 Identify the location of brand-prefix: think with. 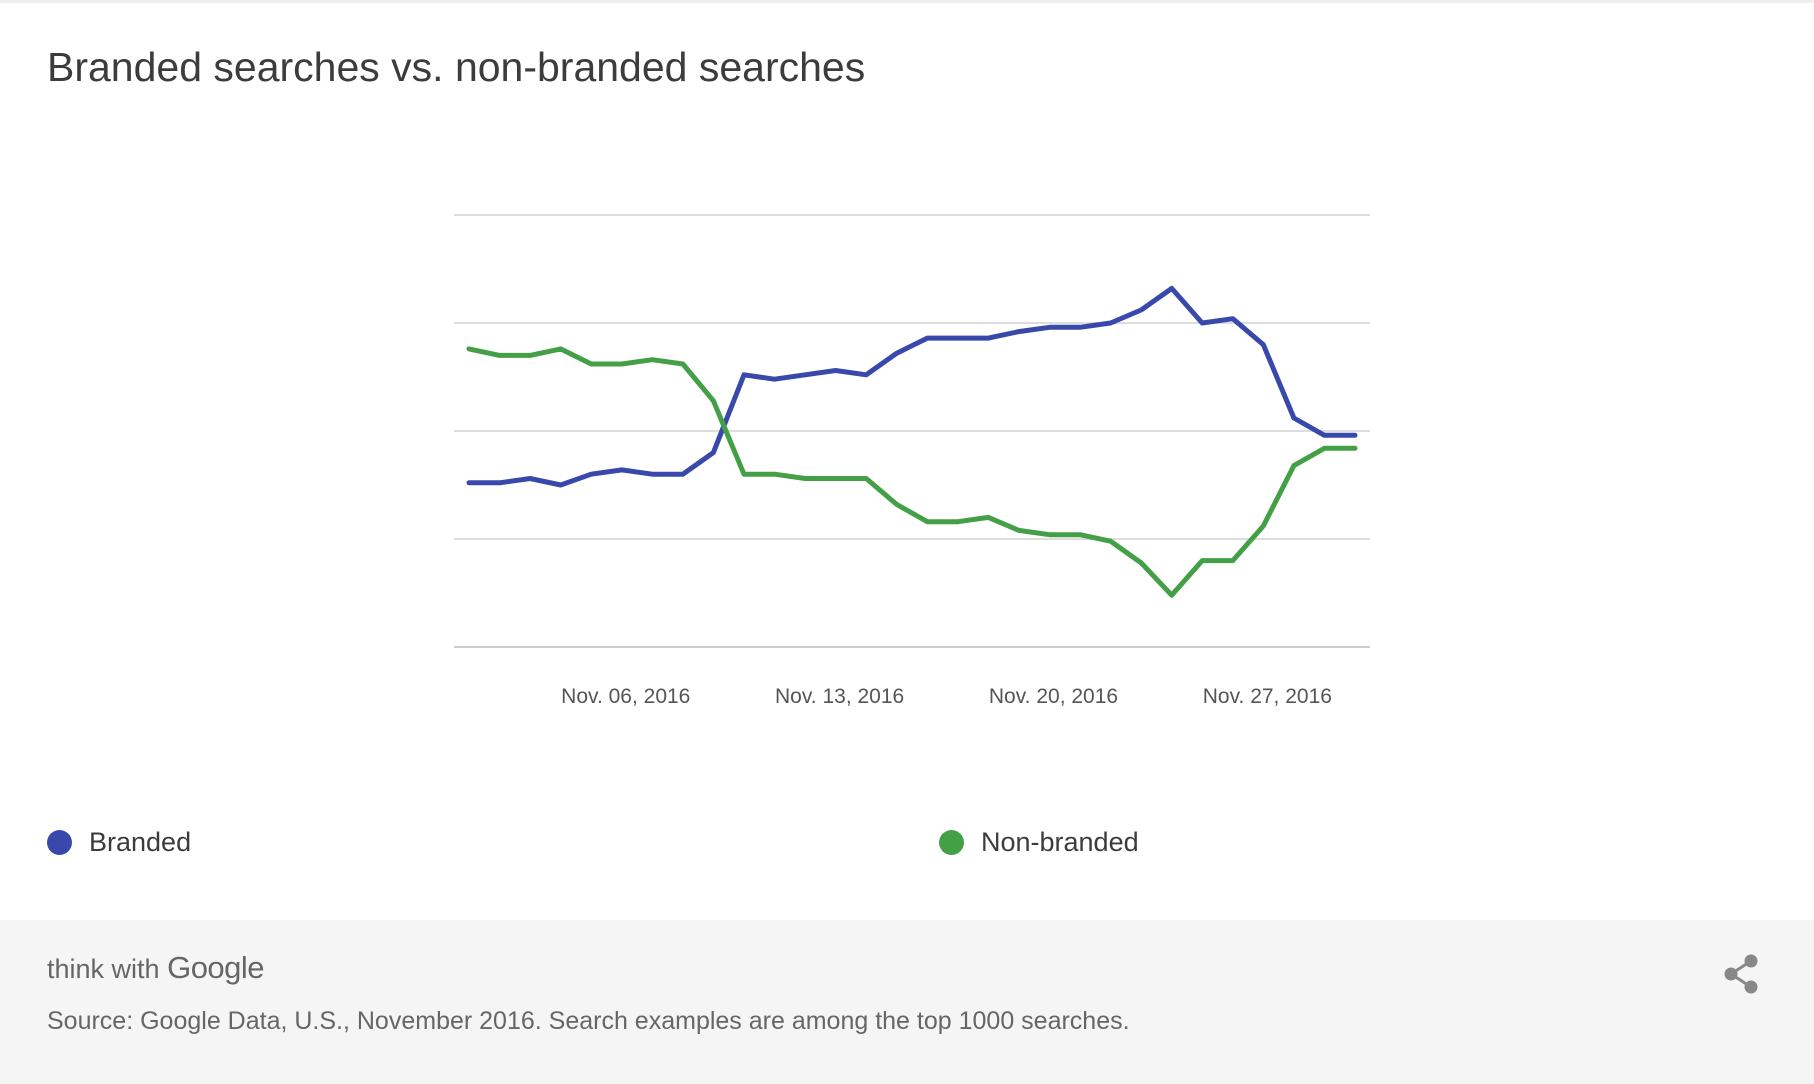
(103, 969).